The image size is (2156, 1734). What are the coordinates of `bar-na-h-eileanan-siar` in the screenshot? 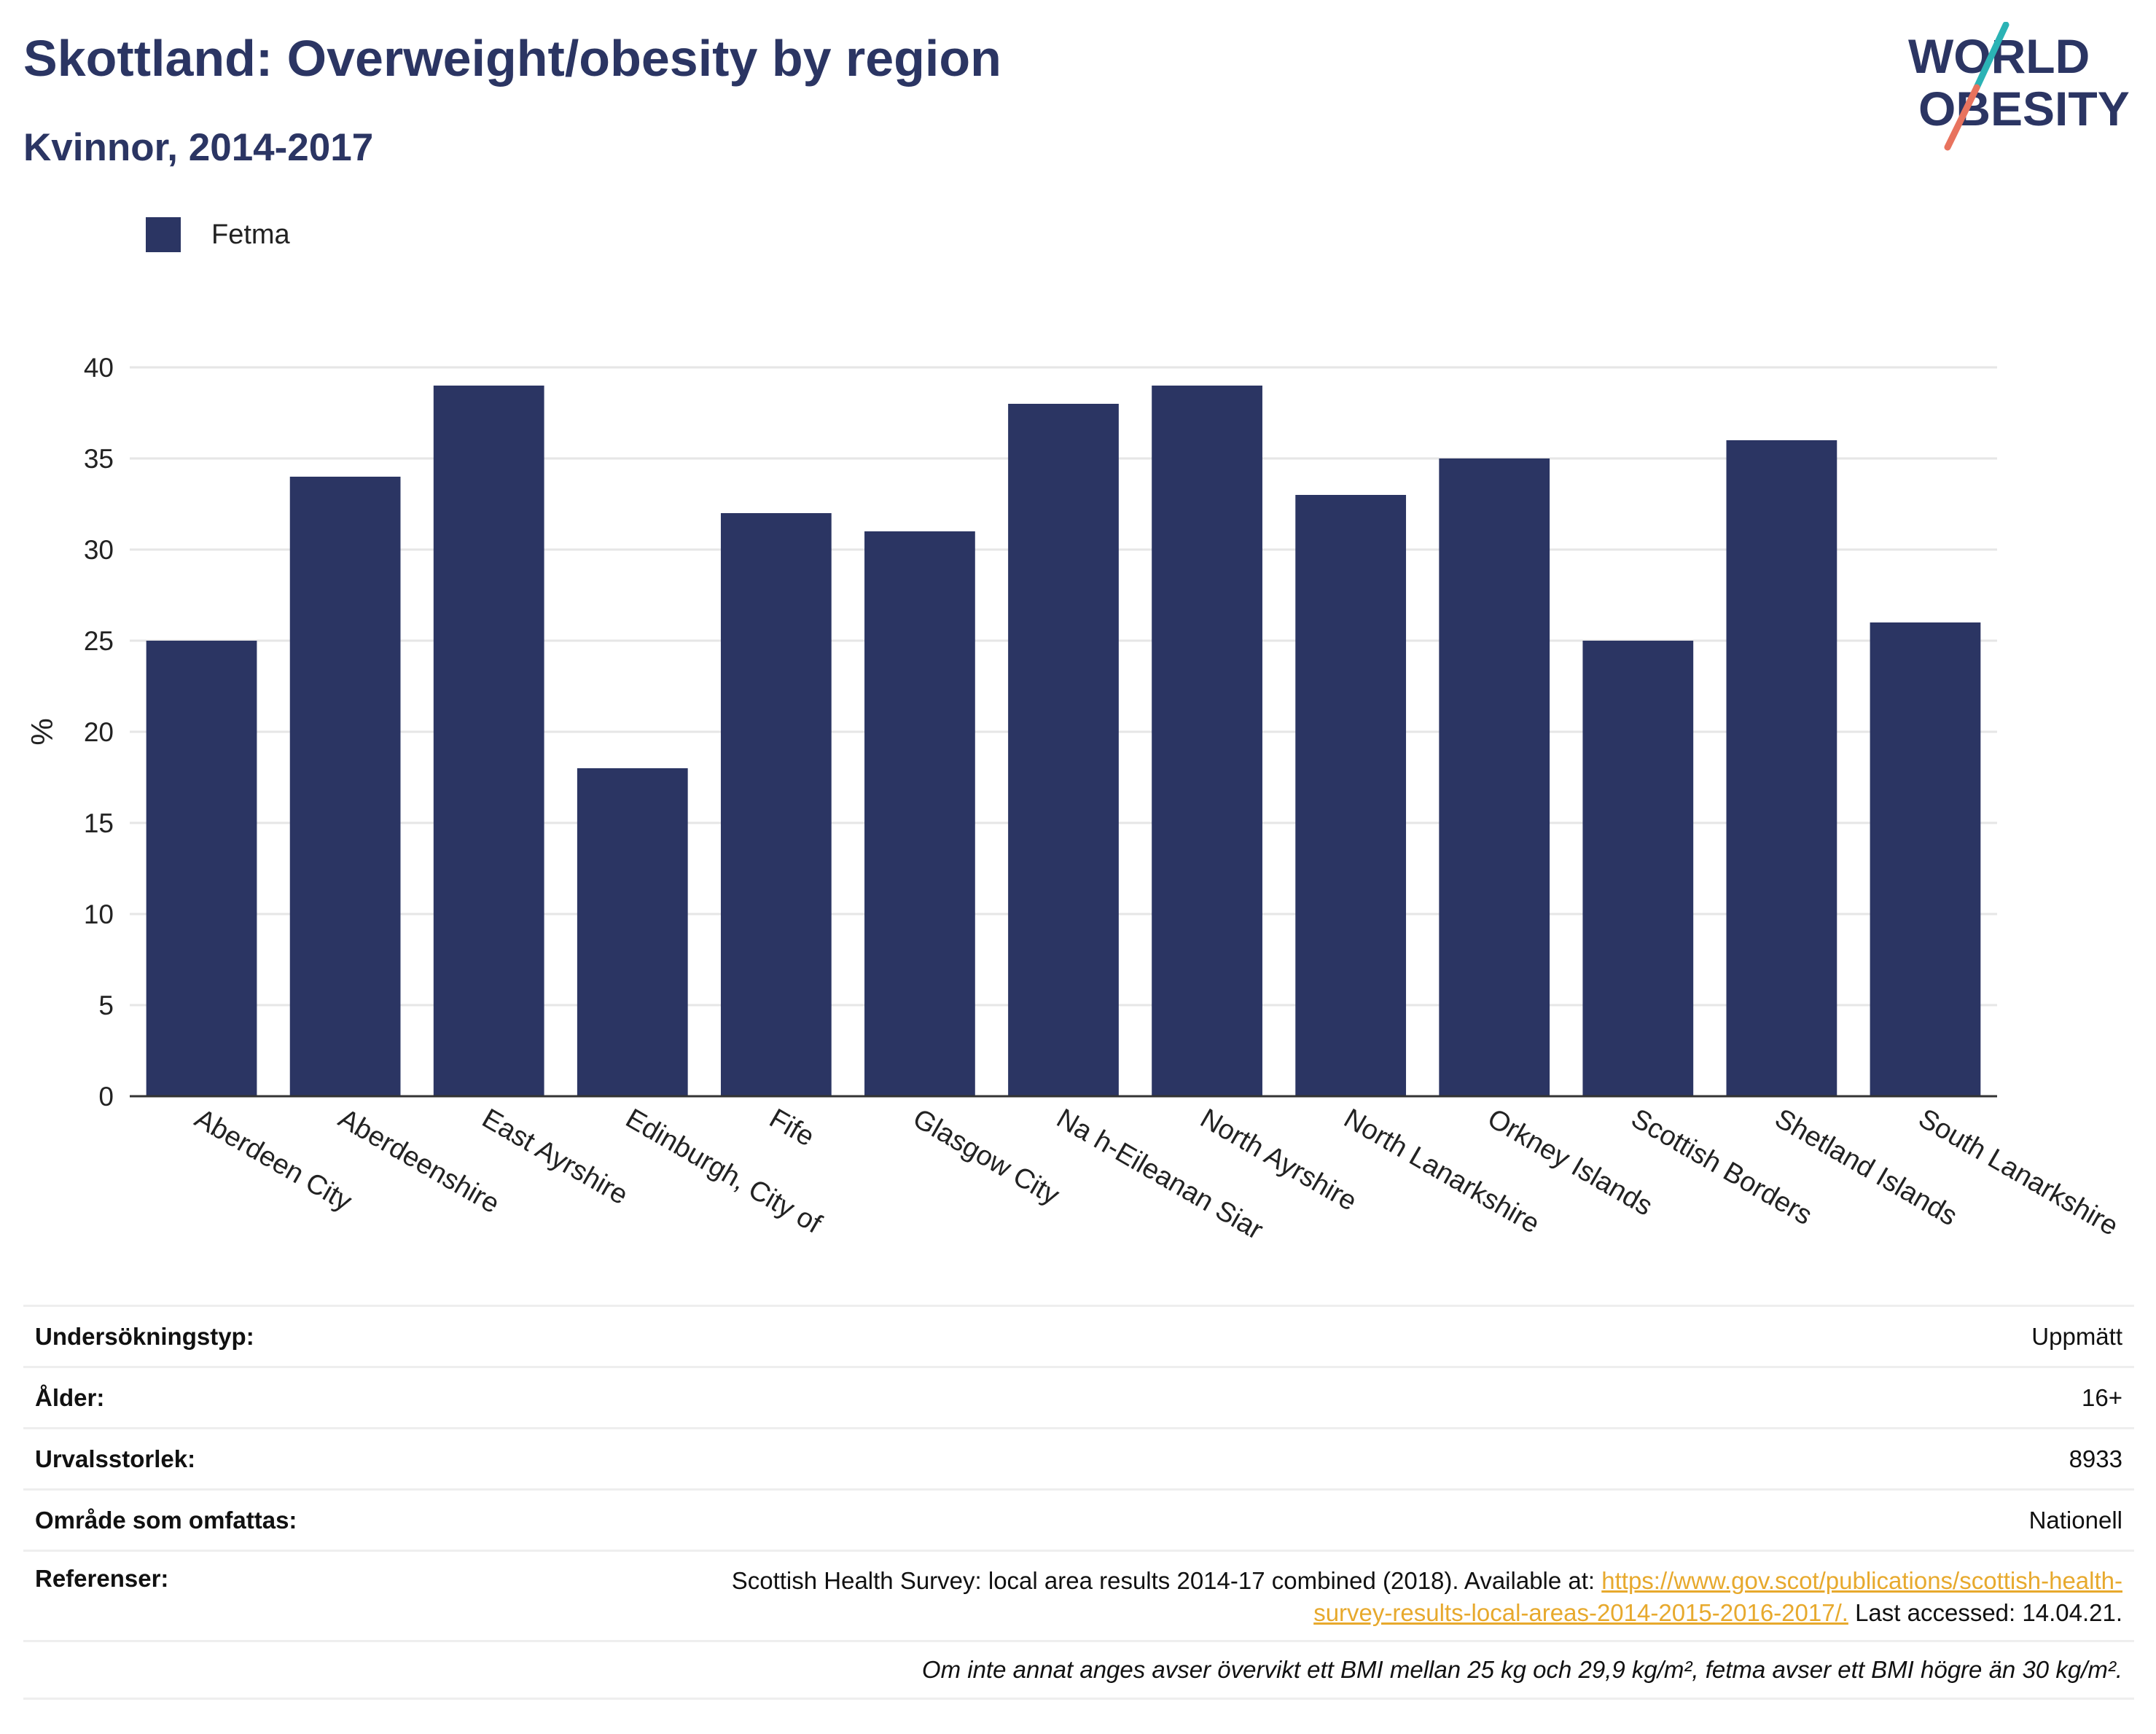 It's located at (1063, 750).